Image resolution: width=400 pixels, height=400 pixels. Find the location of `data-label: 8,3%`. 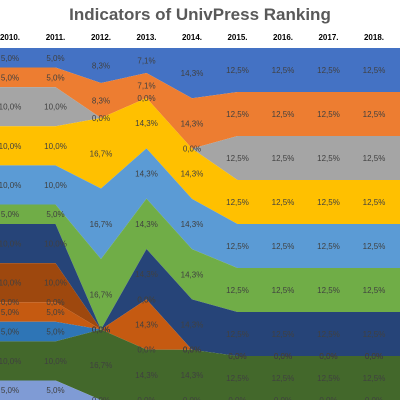

data-label: 8,3% is located at coordinates (101, 101).